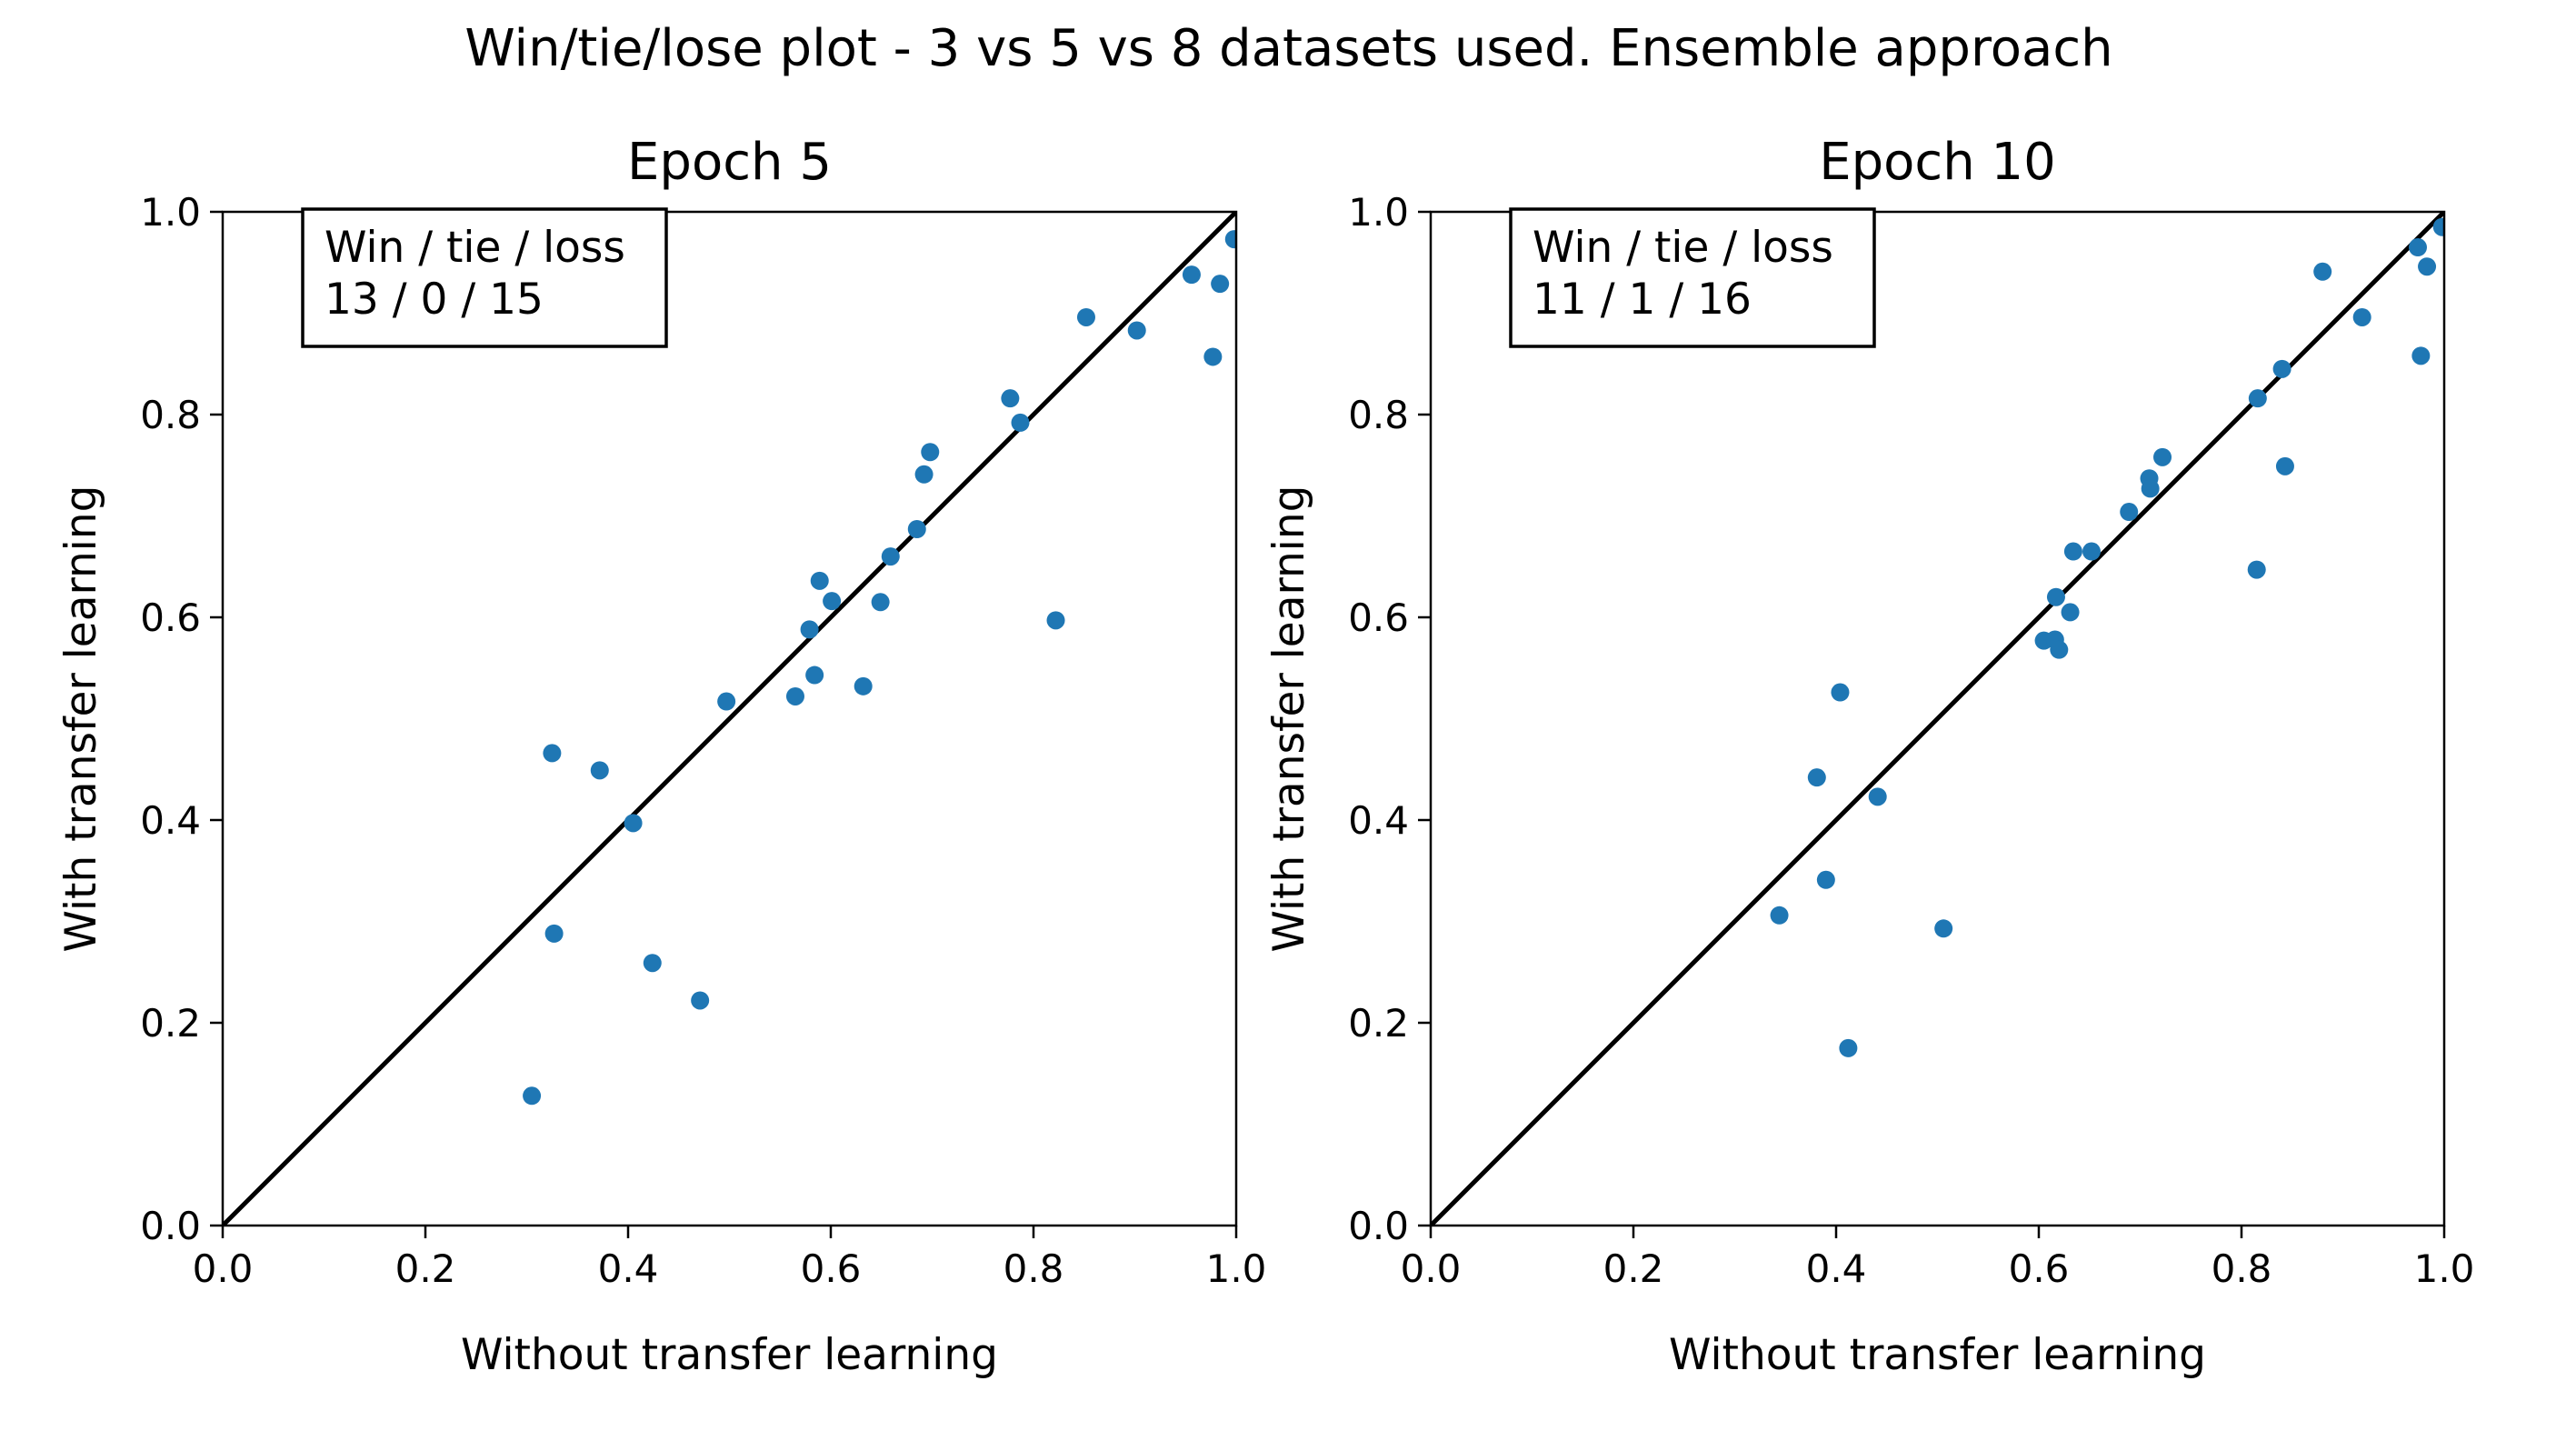 Image resolution: width=2576 pixels, height=1431 pixels. What do you see at coordinates (729, 1355) in the screenshot?
I see `panel-1-x-axis-label: Without transfer learning` at bounding box center [729, 1355].